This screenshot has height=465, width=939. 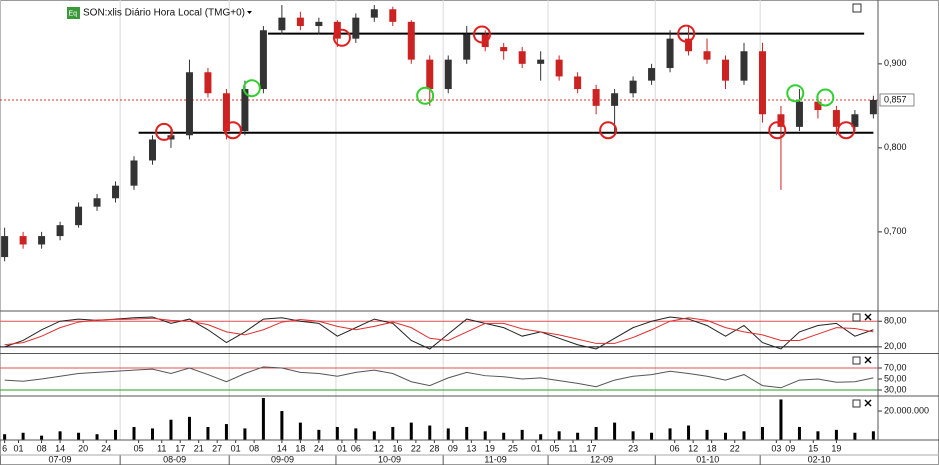 I want to click on x-tick-label: 6, so click(x=4, y=448).